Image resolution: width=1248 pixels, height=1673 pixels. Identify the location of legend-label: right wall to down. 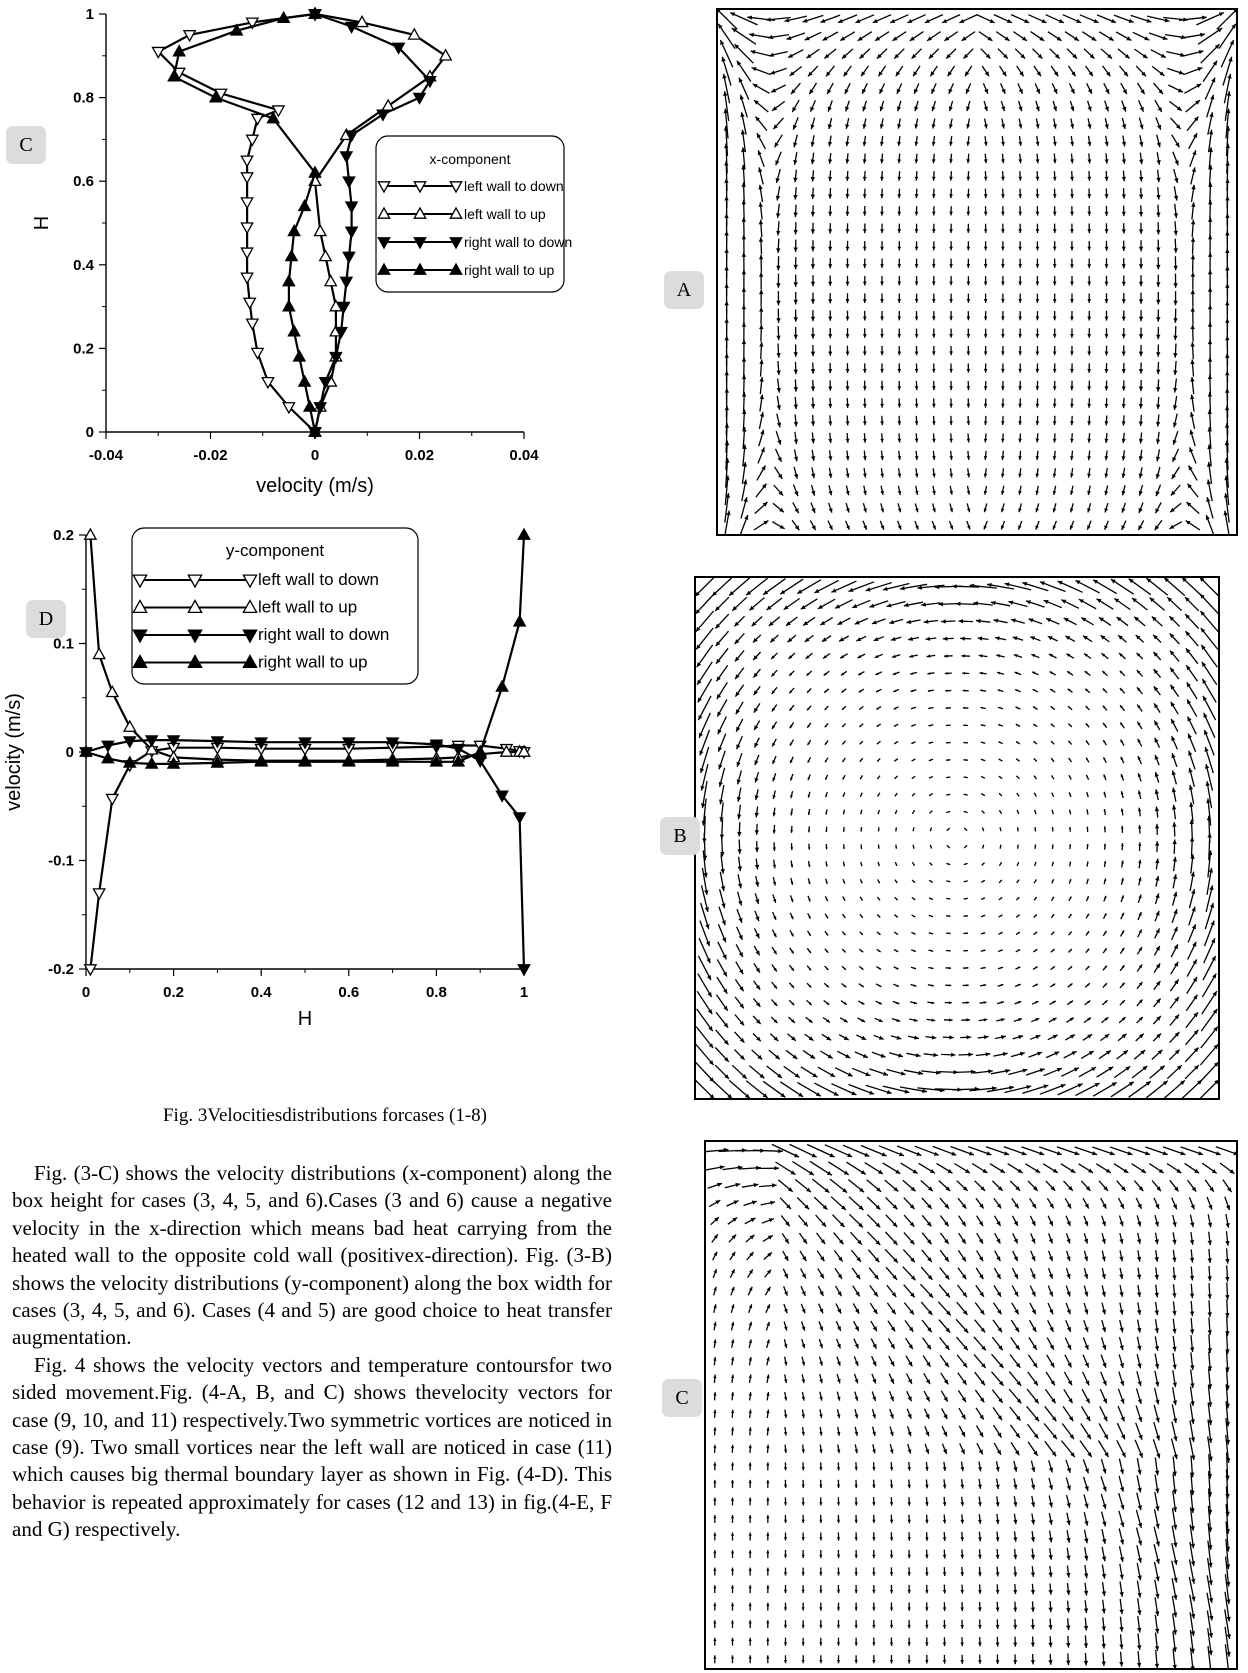
(323, 634).